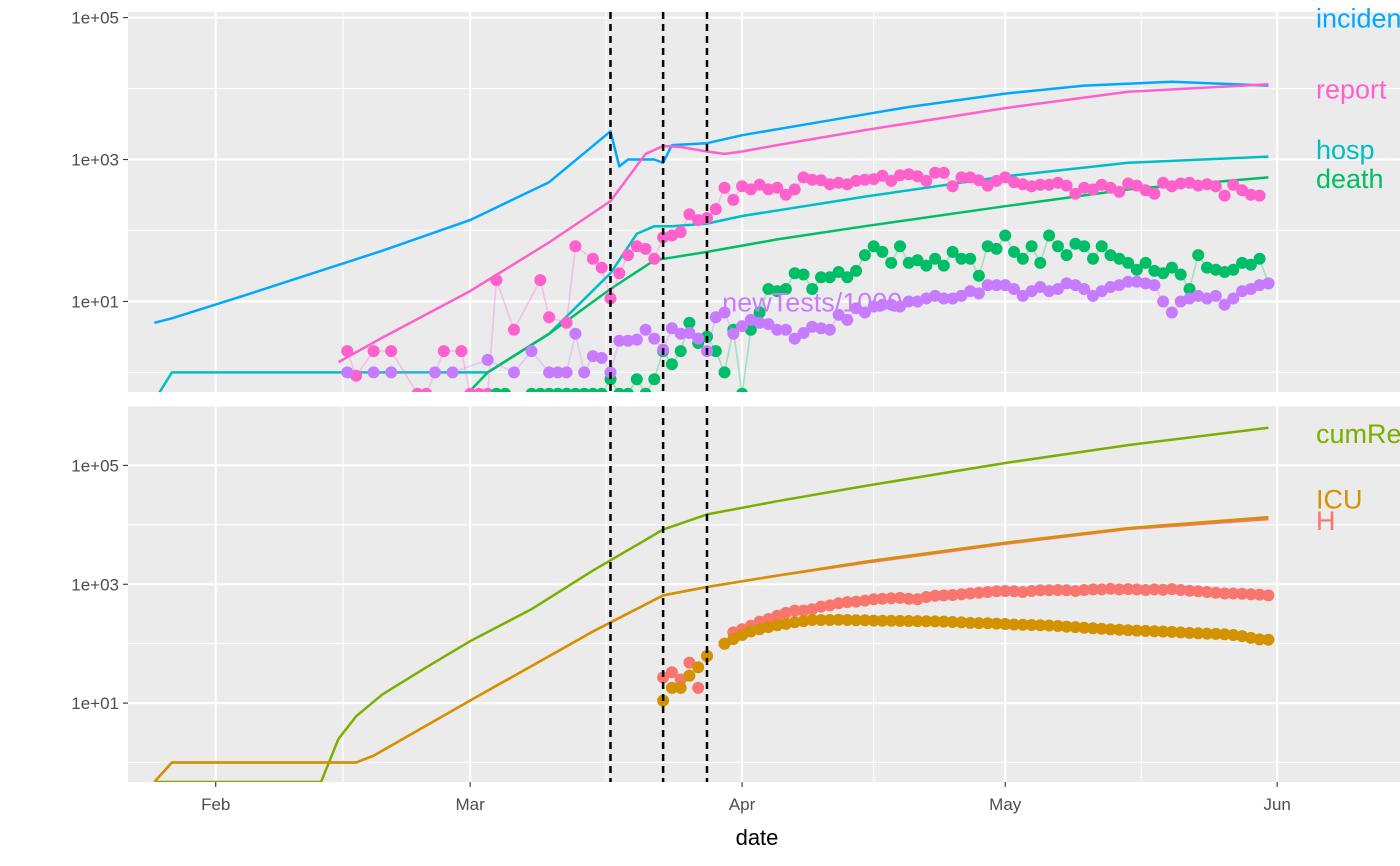 The height and width of the screenshot is (866, 1400). Describe the element at coordinates (1358, 19) in the screenshot. I see `series-label: incidence` at that location.